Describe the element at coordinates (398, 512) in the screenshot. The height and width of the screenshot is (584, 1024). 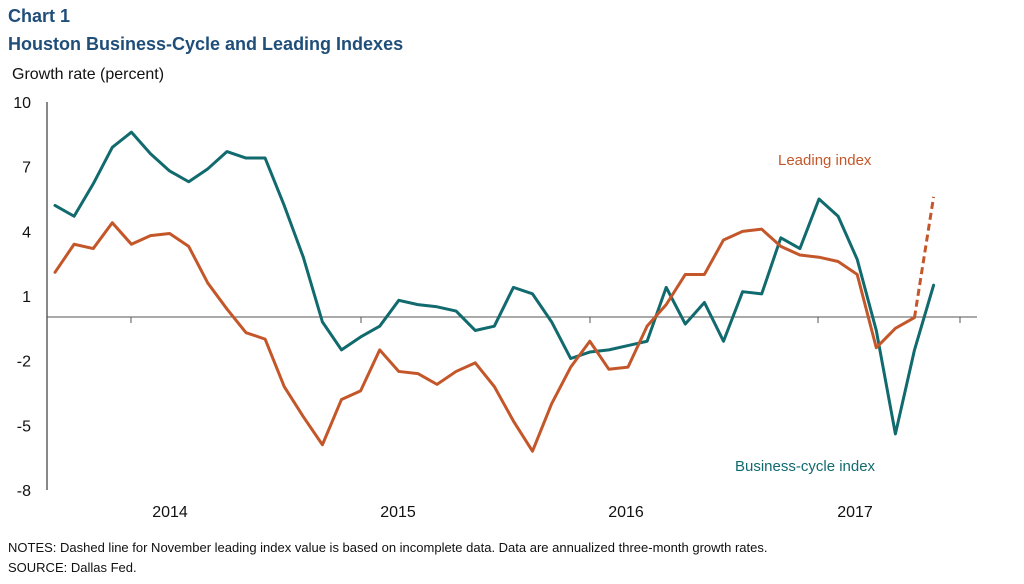
I see `x-year-label: 2015` at that location.